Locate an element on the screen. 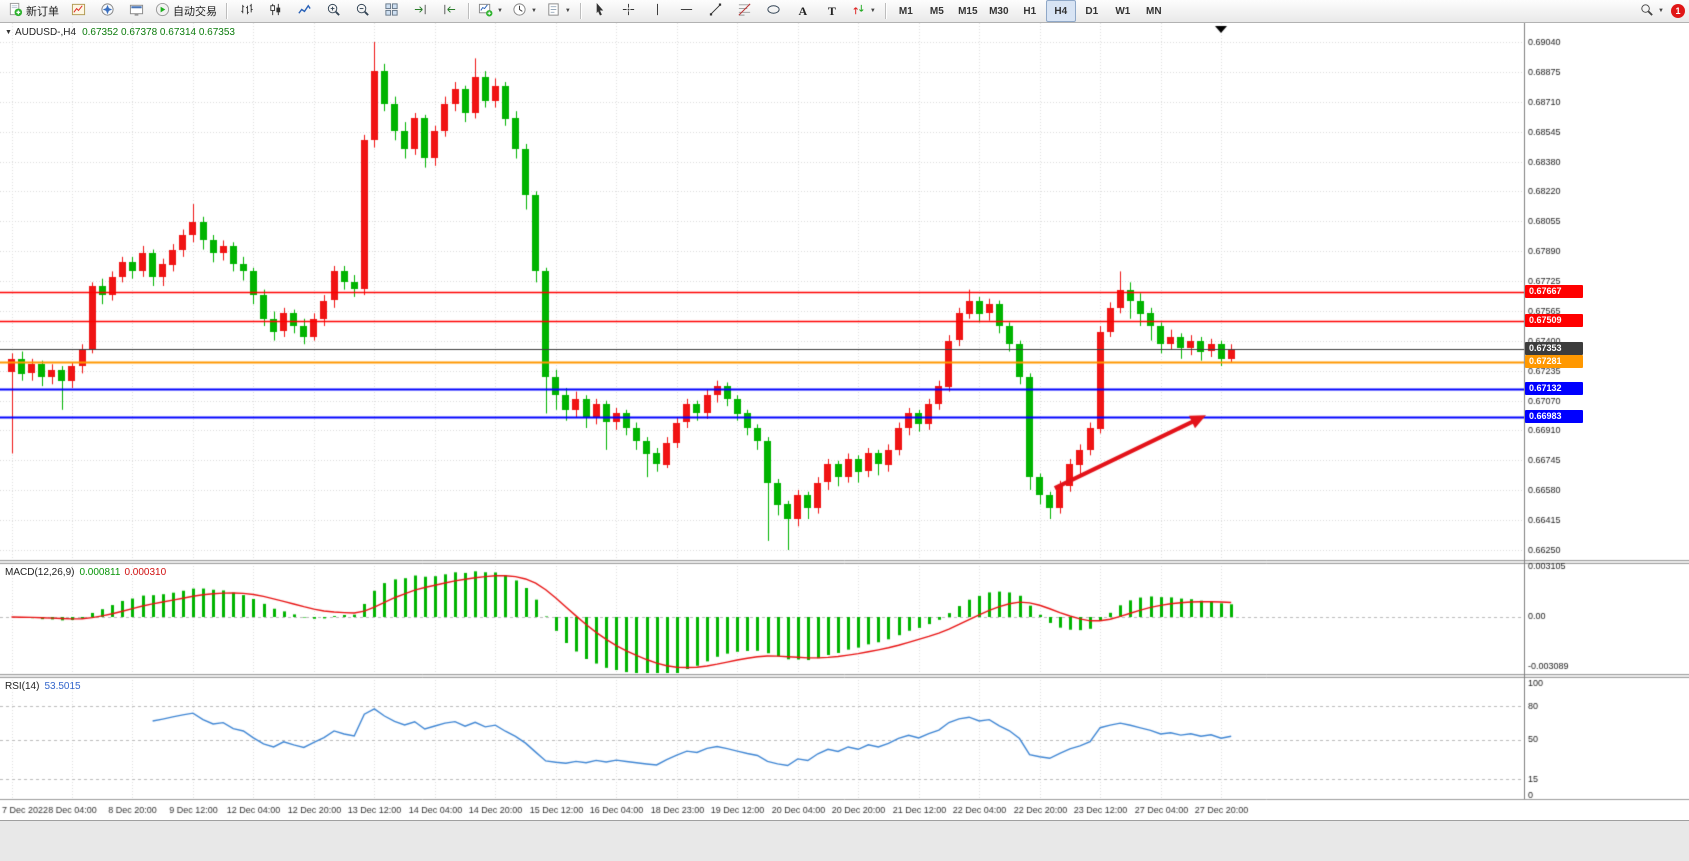 This screenshot has height=861, width=1689. label-tool-icon: T is located at coordinates (831, 10).